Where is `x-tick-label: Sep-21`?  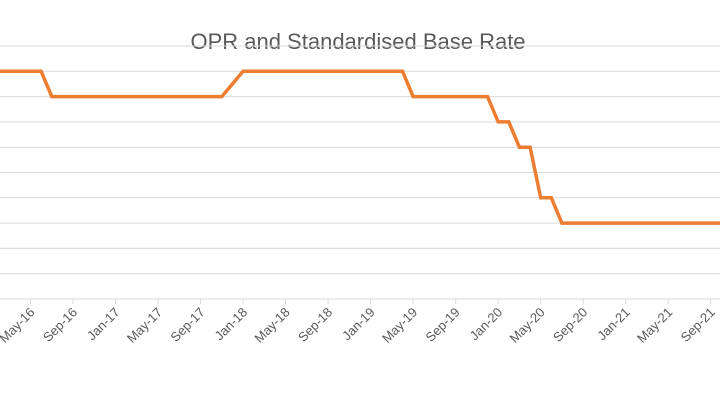
x-tick-label: Sep-21 is located at coordinates (698, 325).